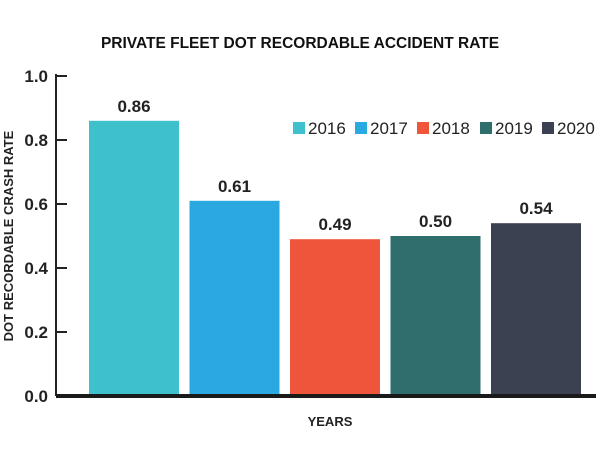 The height and width of the screenshot is (450, 600). Describe the element at coordinates (514, 128) in the screenshot. I see `legend-label: 2019` at that location.